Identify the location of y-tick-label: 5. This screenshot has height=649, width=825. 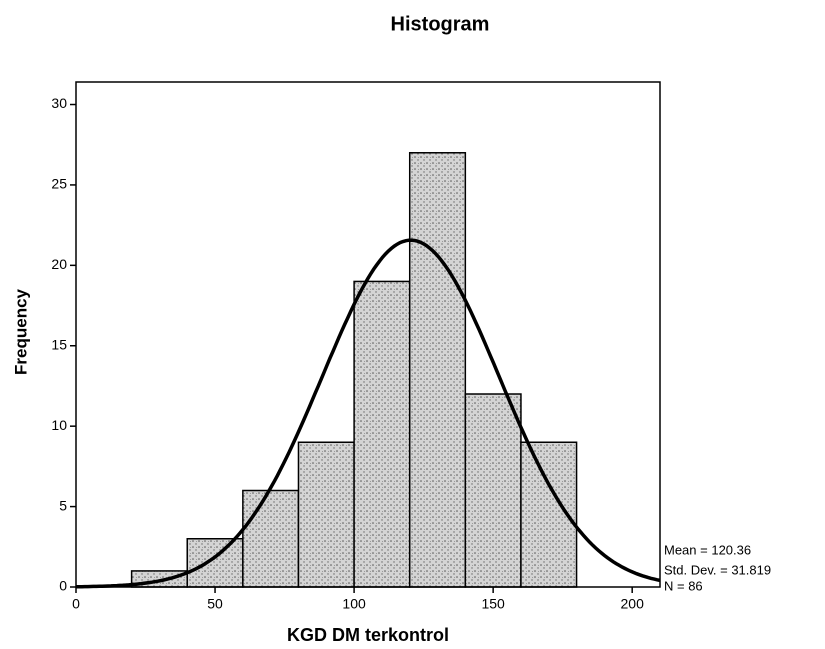
(63, 505).